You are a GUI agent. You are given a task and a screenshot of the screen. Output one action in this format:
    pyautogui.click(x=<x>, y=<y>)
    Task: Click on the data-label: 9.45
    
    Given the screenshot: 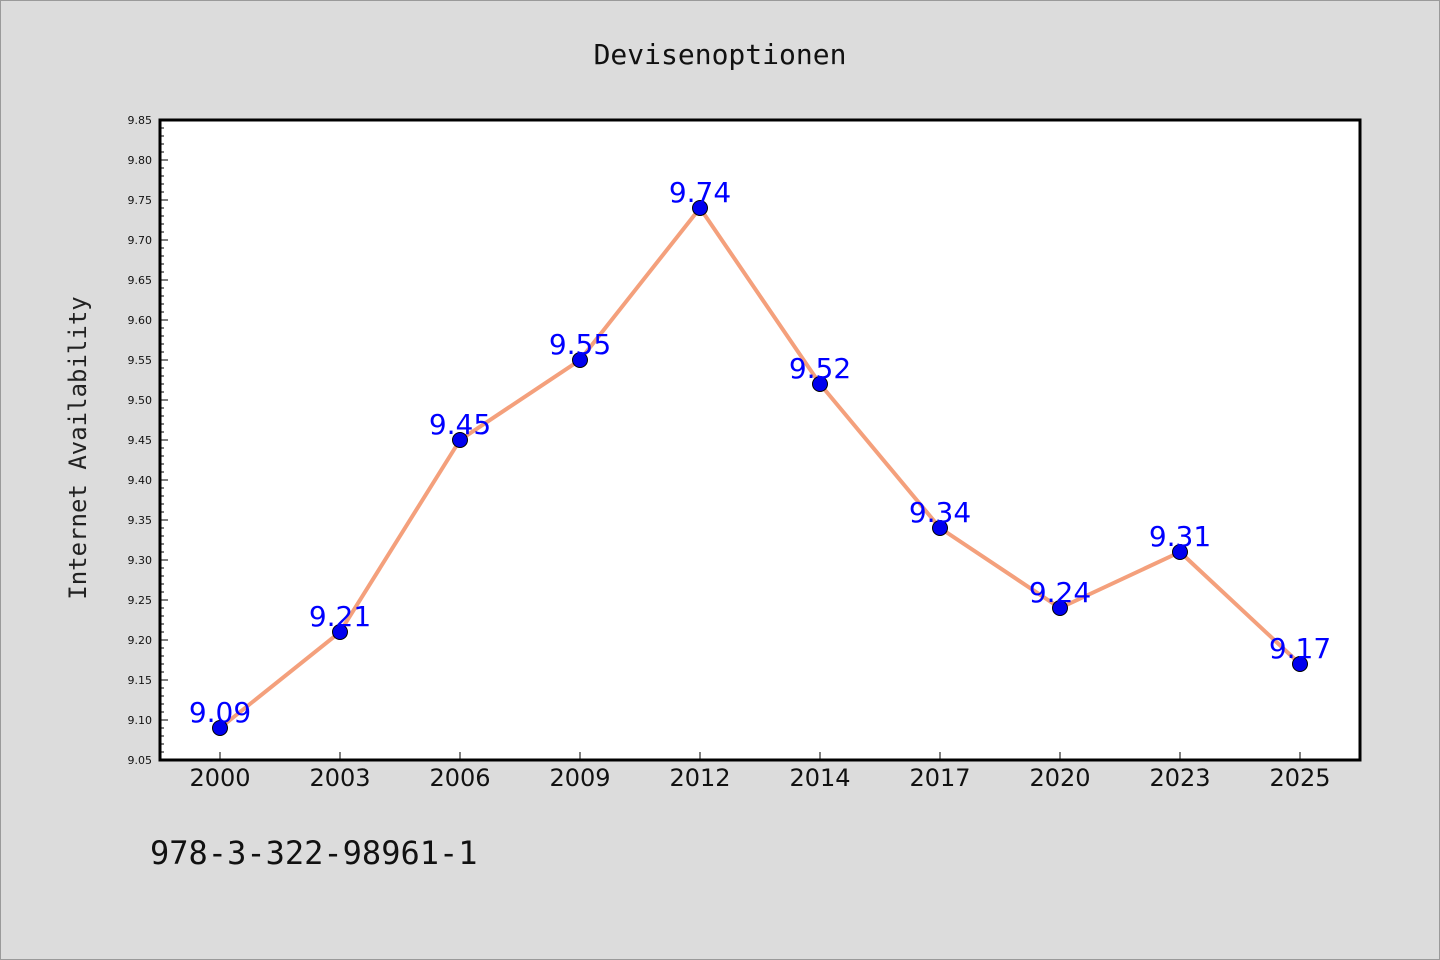 What is the action you would take?
    pyautogui.click(x=460, y=424)
    